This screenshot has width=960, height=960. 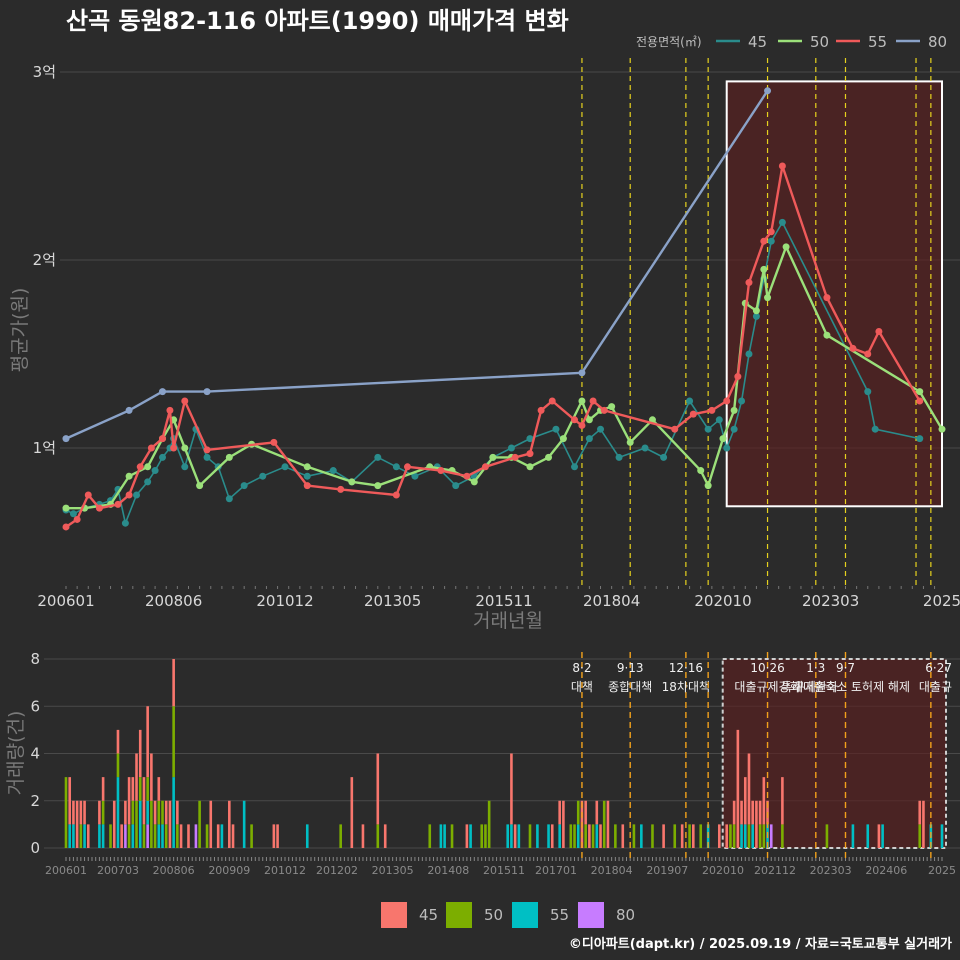 What do you see at coordinates (630, 668) in the screenshot?
I see `policy-date-label: 9·13` at bounding box center [630, 668].